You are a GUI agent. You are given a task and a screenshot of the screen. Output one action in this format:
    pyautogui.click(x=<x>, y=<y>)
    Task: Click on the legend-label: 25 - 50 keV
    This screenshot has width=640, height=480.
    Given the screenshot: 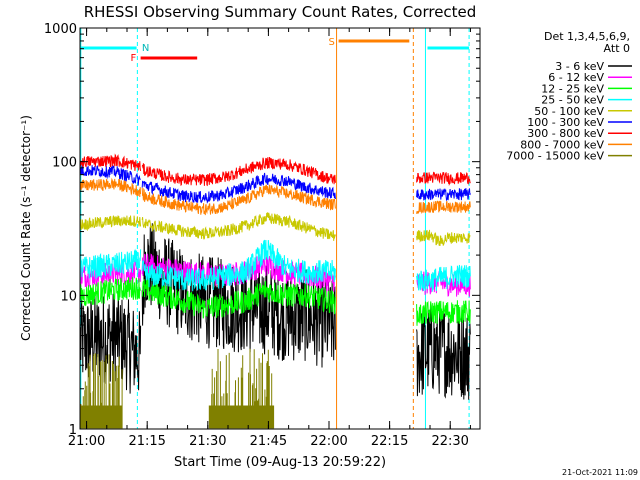 What is the action you would take?
    pyautogui.click(x=572, y=100)
    